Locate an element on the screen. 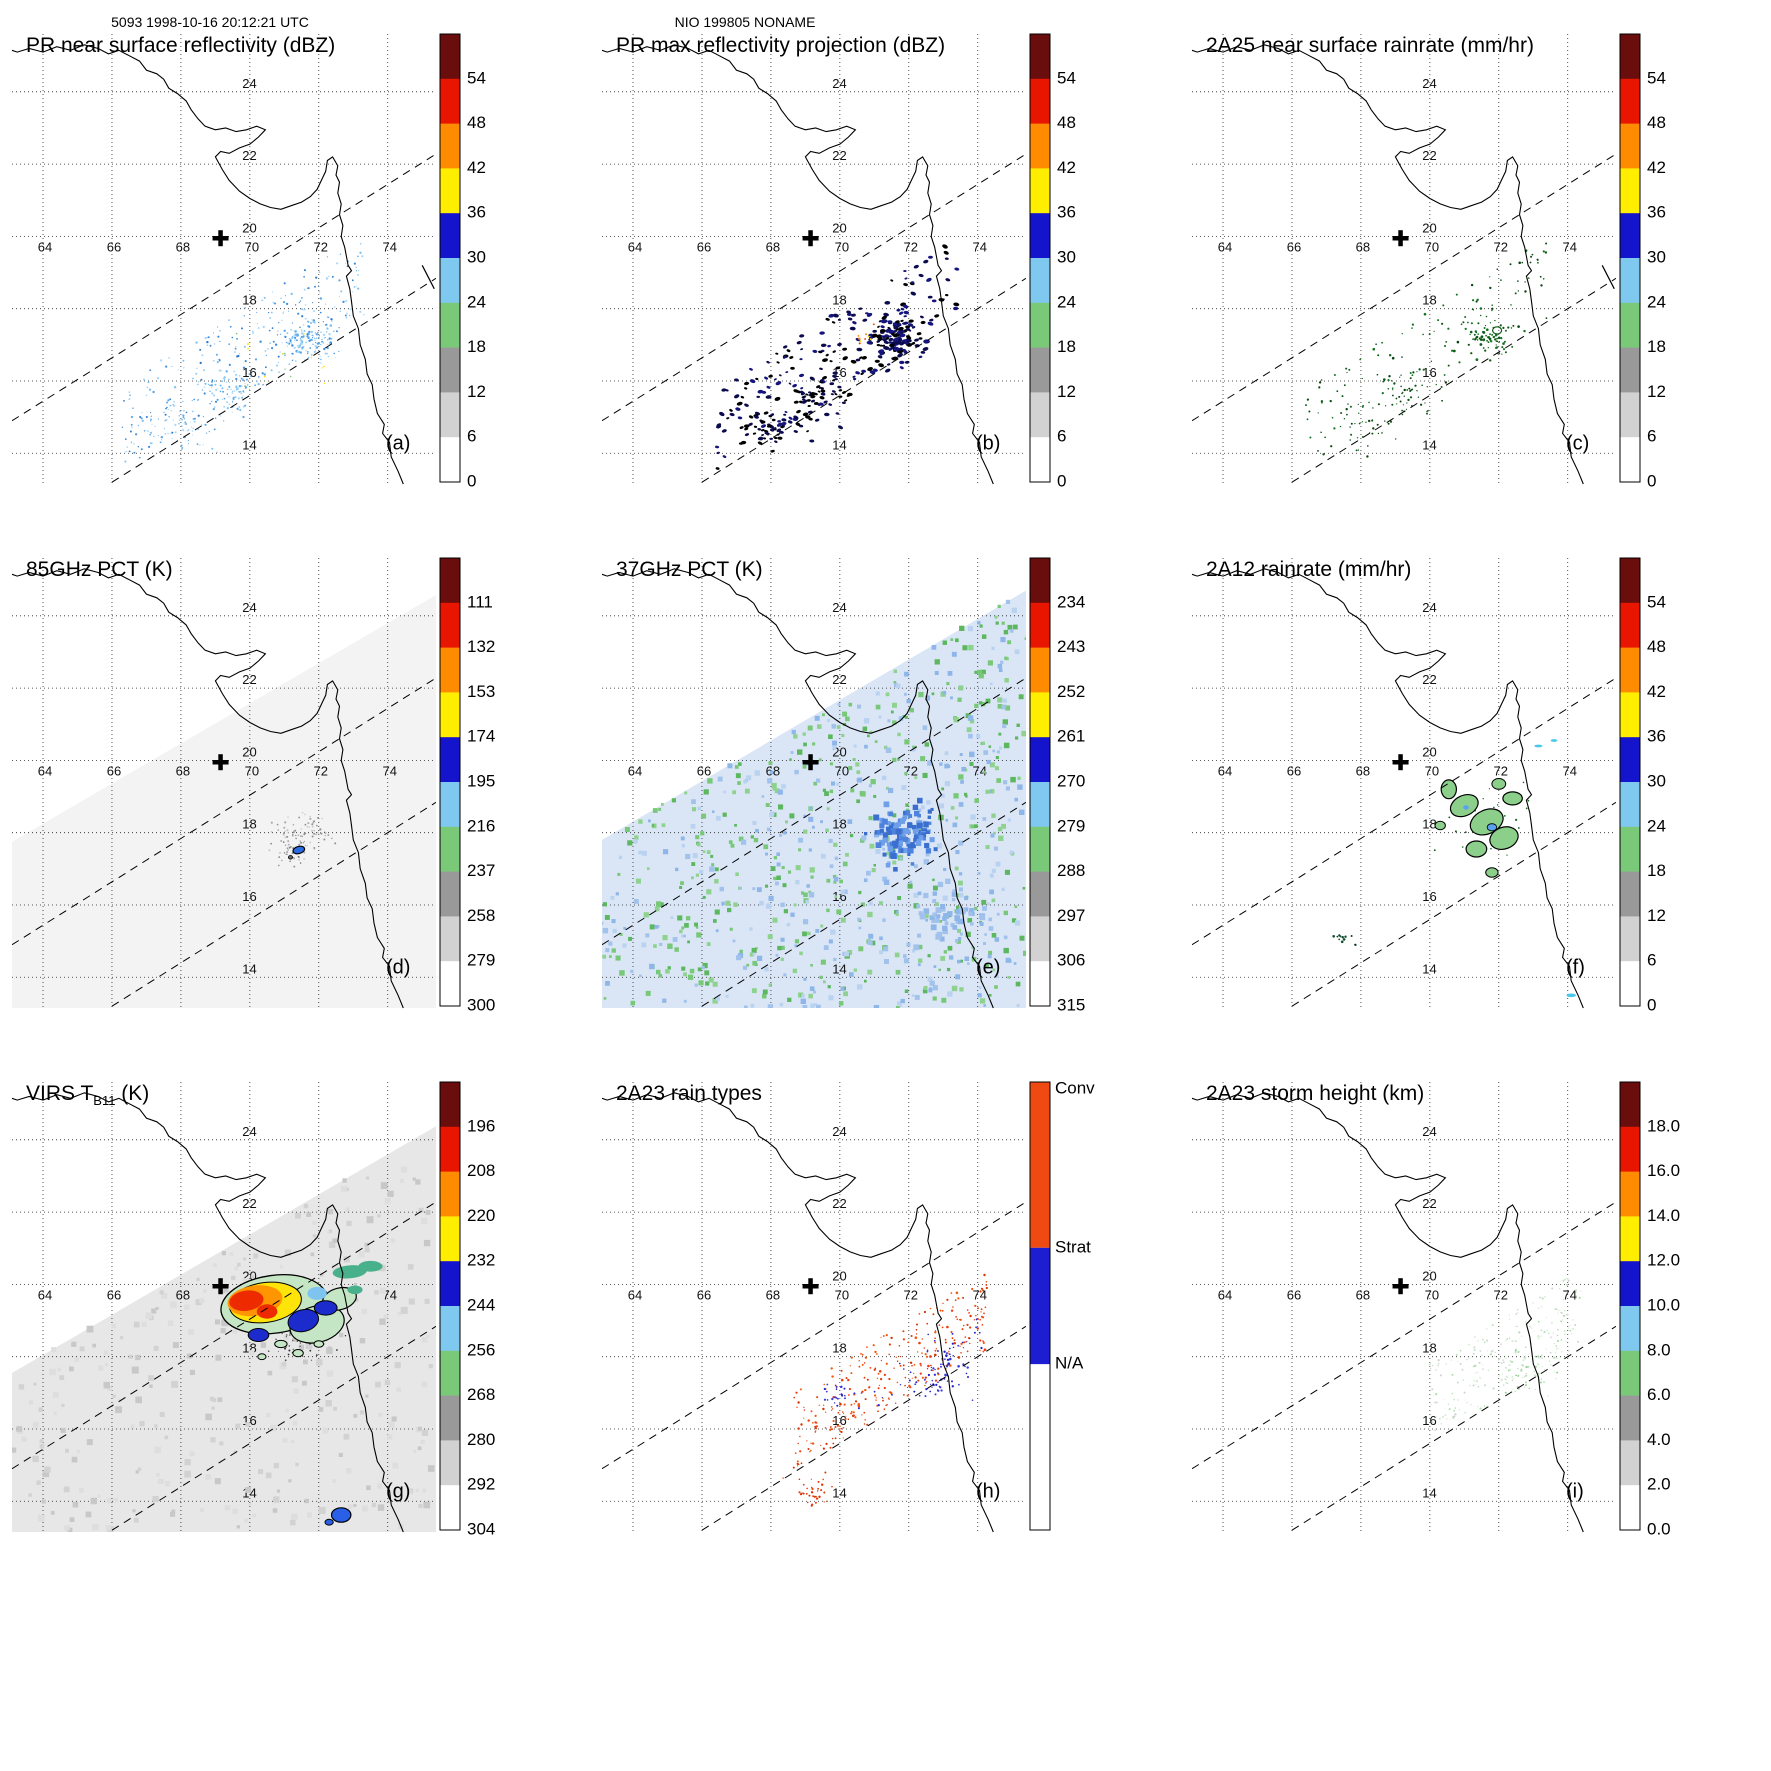 The height and width of the screenshot is (1771, 1771). panel-title: 2A12 rainrate (mm/hr) is located at coordinates (1308, 569).